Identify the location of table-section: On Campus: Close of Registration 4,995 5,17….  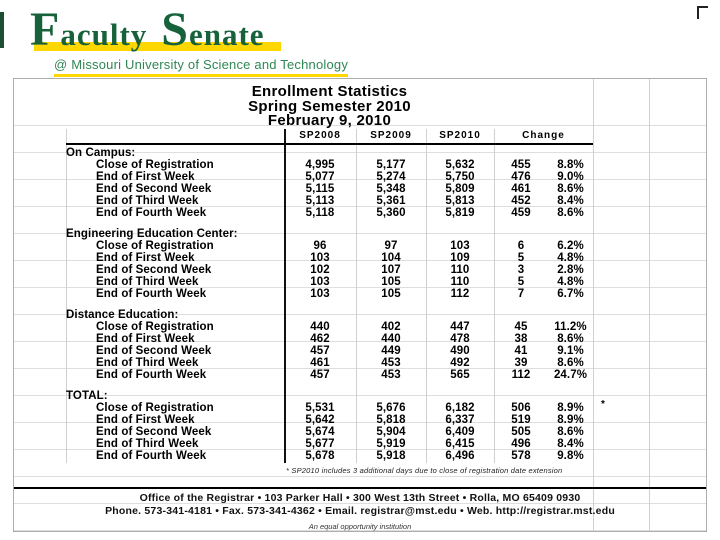
(329, 183).